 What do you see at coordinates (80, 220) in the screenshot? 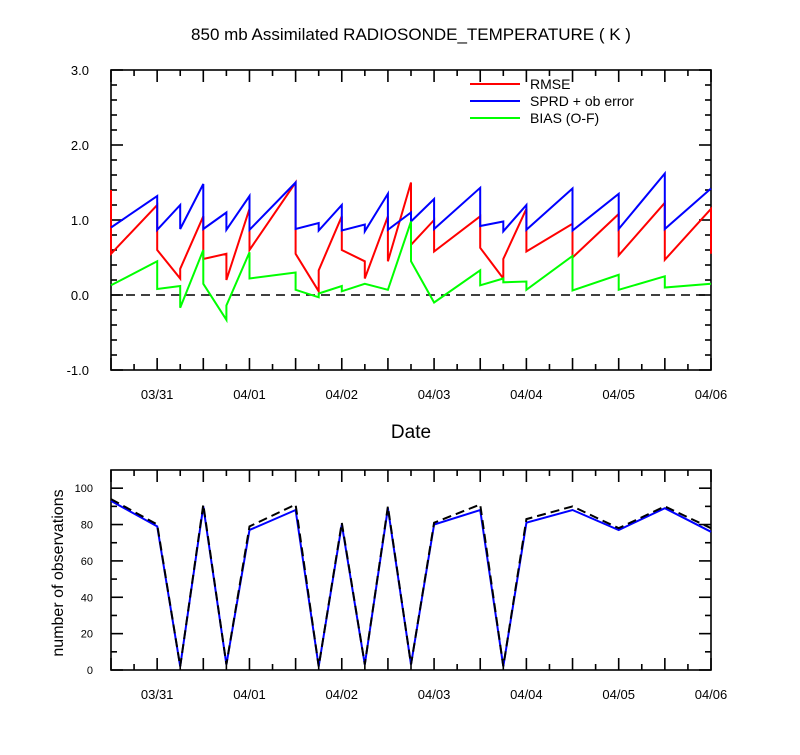
I see `y-tick-label: 1.0` at bounding box center [80, 220].